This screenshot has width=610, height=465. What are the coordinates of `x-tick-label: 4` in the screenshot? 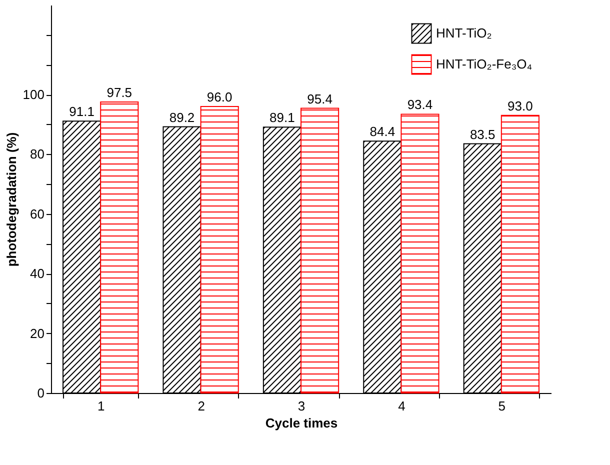 It's located at (402, 406).